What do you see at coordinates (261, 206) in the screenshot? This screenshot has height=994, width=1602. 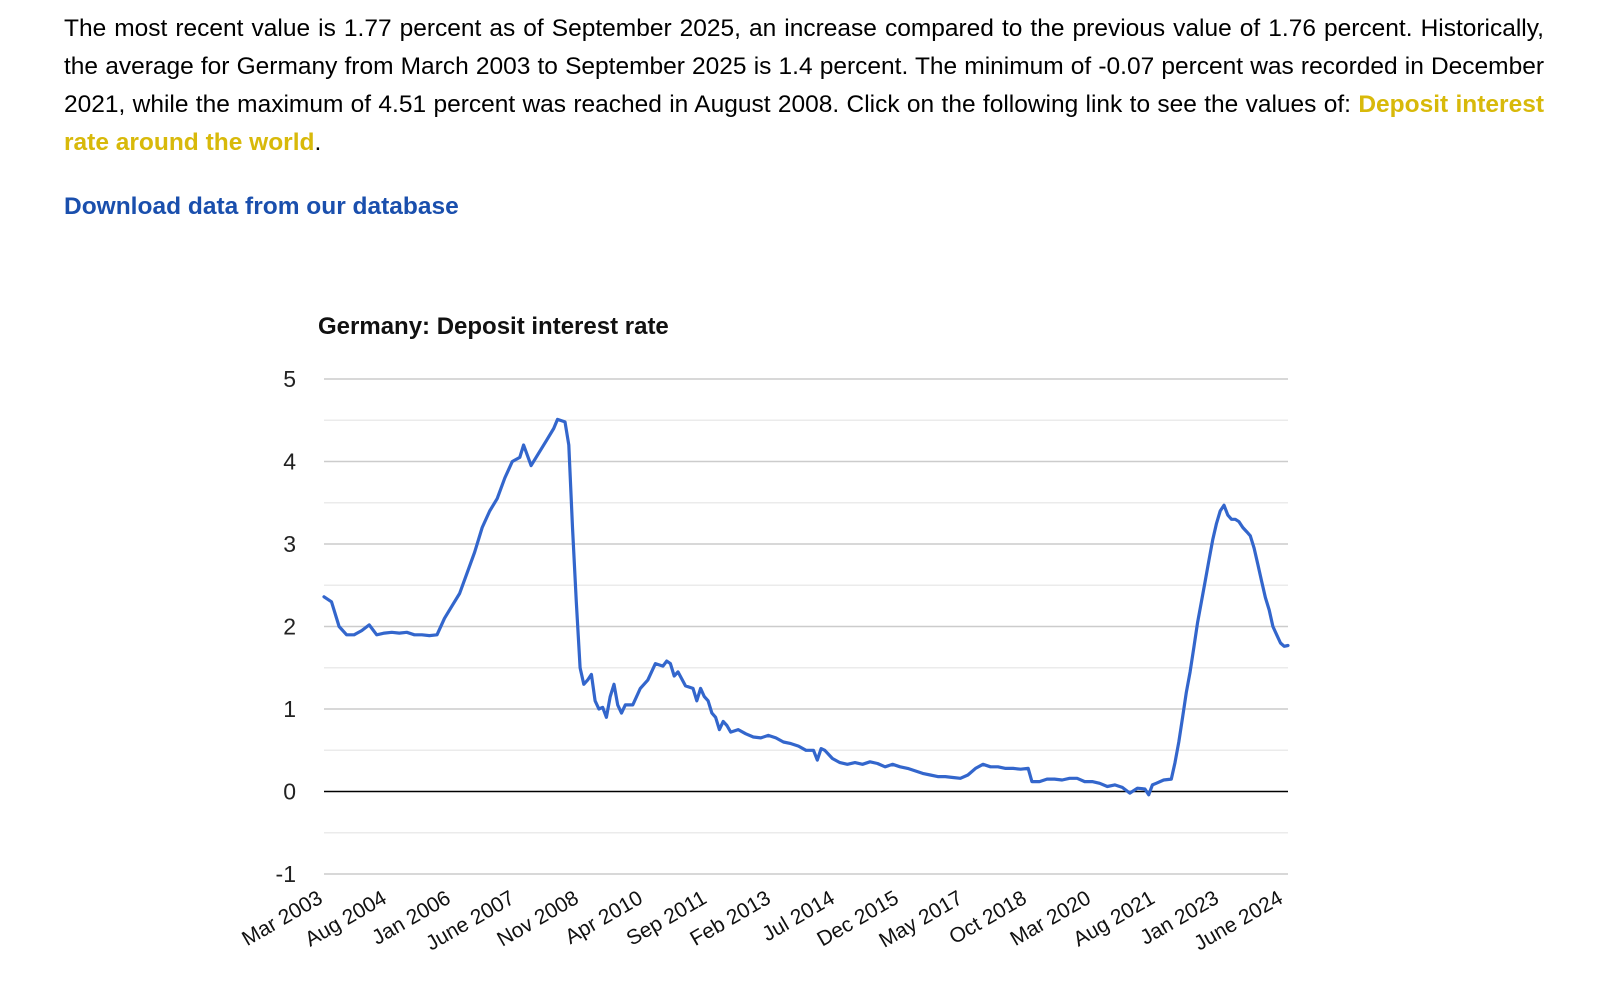 I see `download-data-link: Download data from our database` at bounding box center [261, 206].